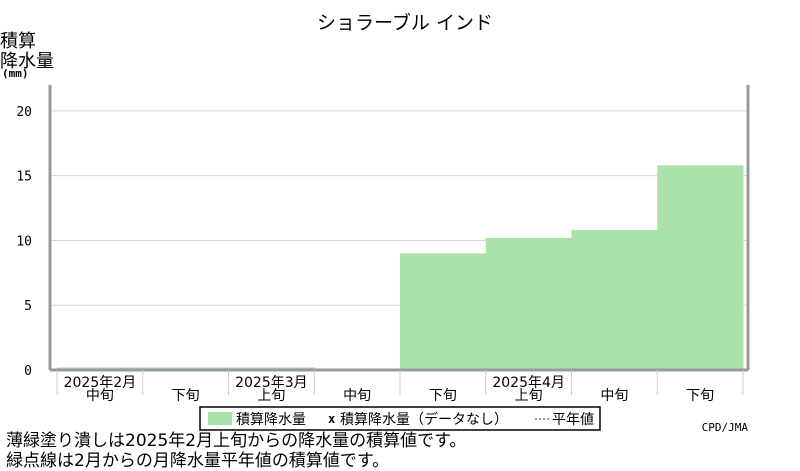  I want to click on month-label: 2025年4月, so click(528, 383).